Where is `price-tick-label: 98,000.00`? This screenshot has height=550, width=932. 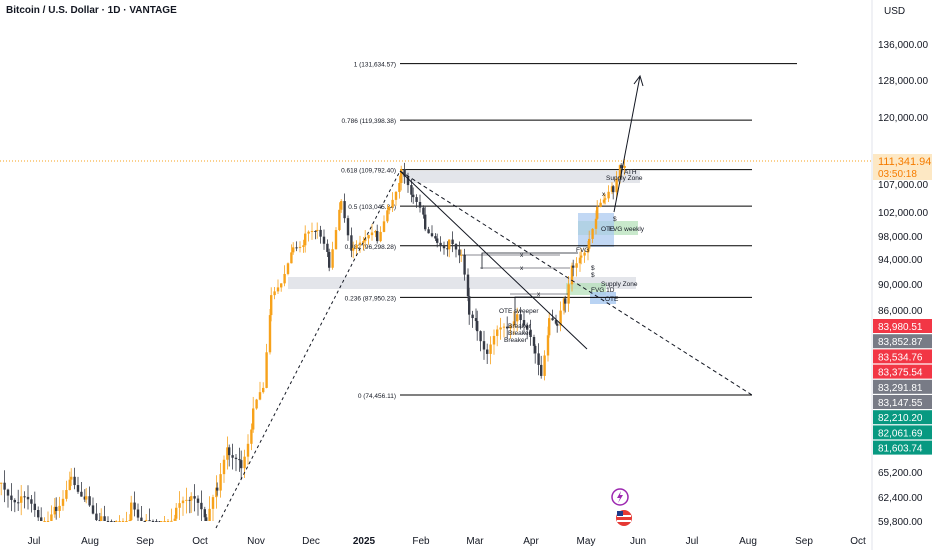
price-tick-label: 98,000.00 is located at coordinates (900, 237).